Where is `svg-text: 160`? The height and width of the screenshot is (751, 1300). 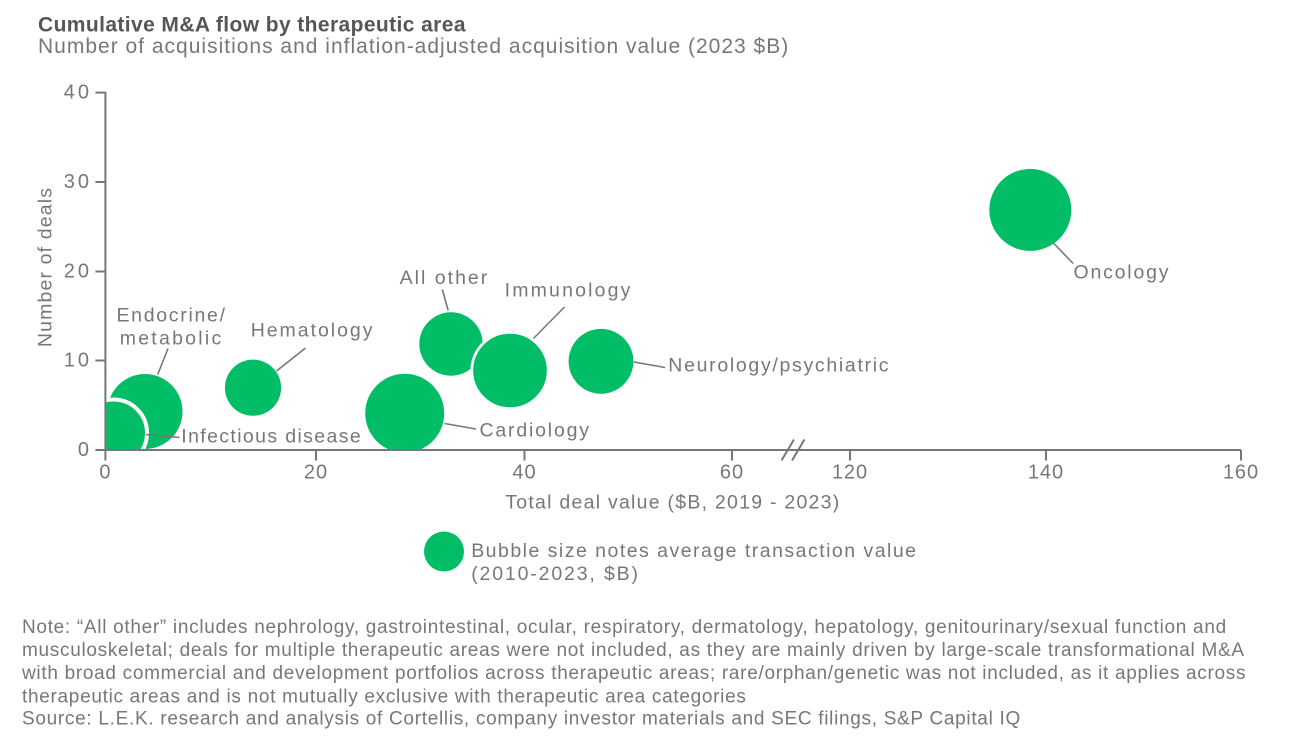 svg-text: 160 is located at coordinates (1241, 473).